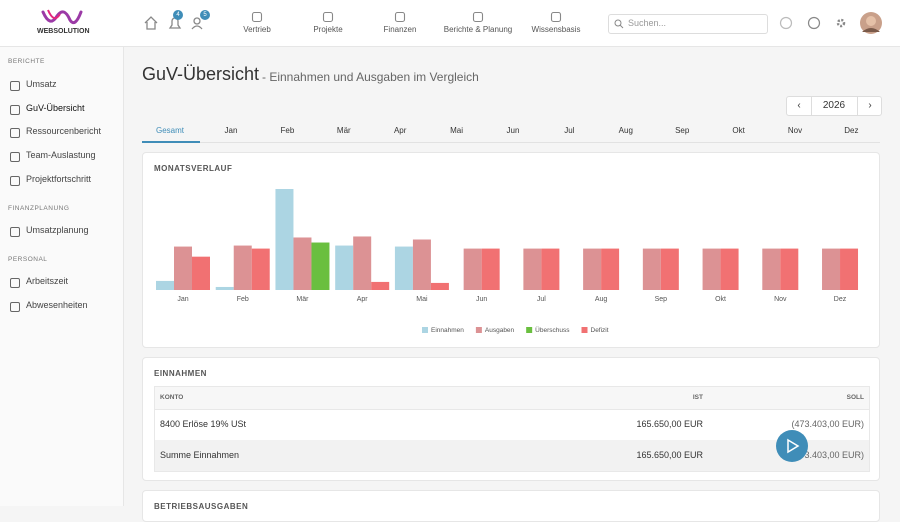  What do you see at coordinates (556, 29) in the screenshot?
I see `nav-item: Wissensbasis` at bounding box center [556, 29].